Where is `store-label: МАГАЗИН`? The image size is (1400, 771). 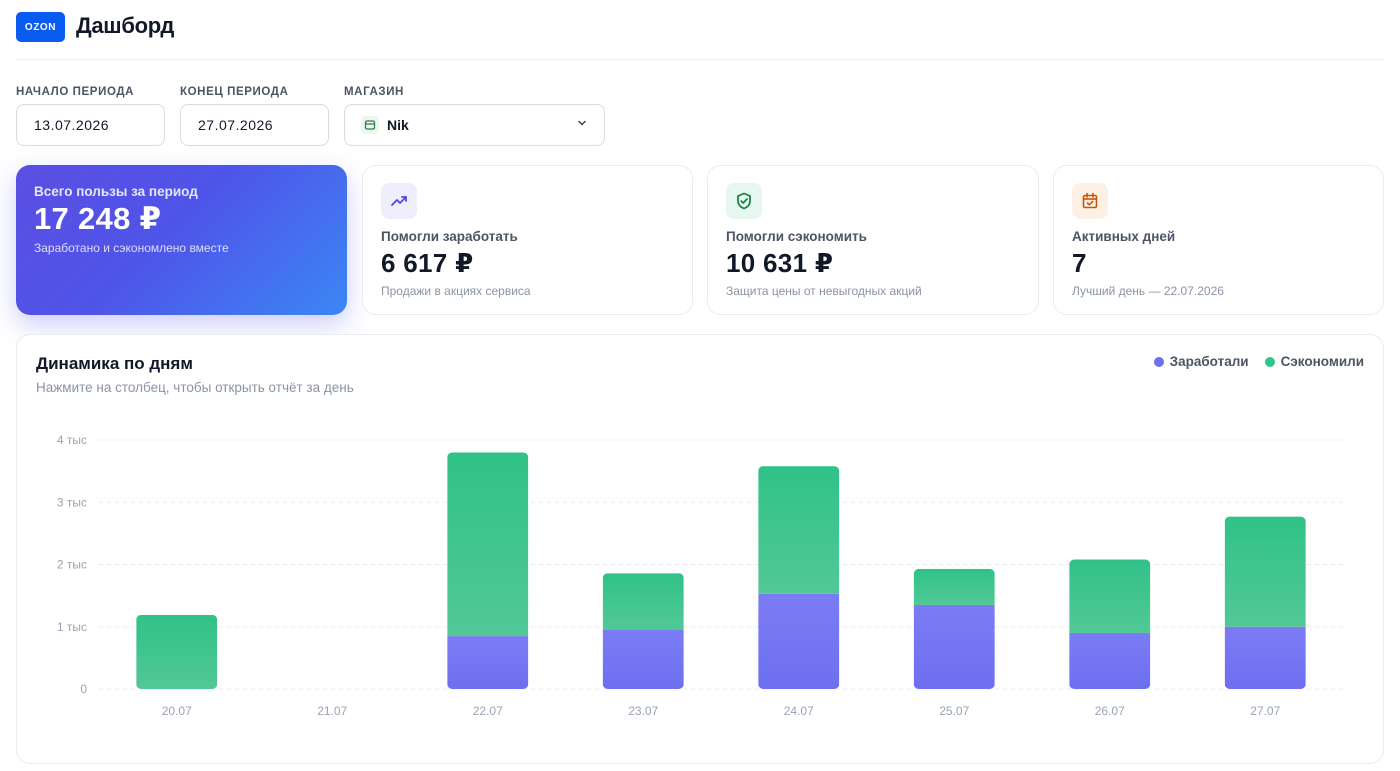 store-label: МАГАЗИН is located at coordinates (374, 92).